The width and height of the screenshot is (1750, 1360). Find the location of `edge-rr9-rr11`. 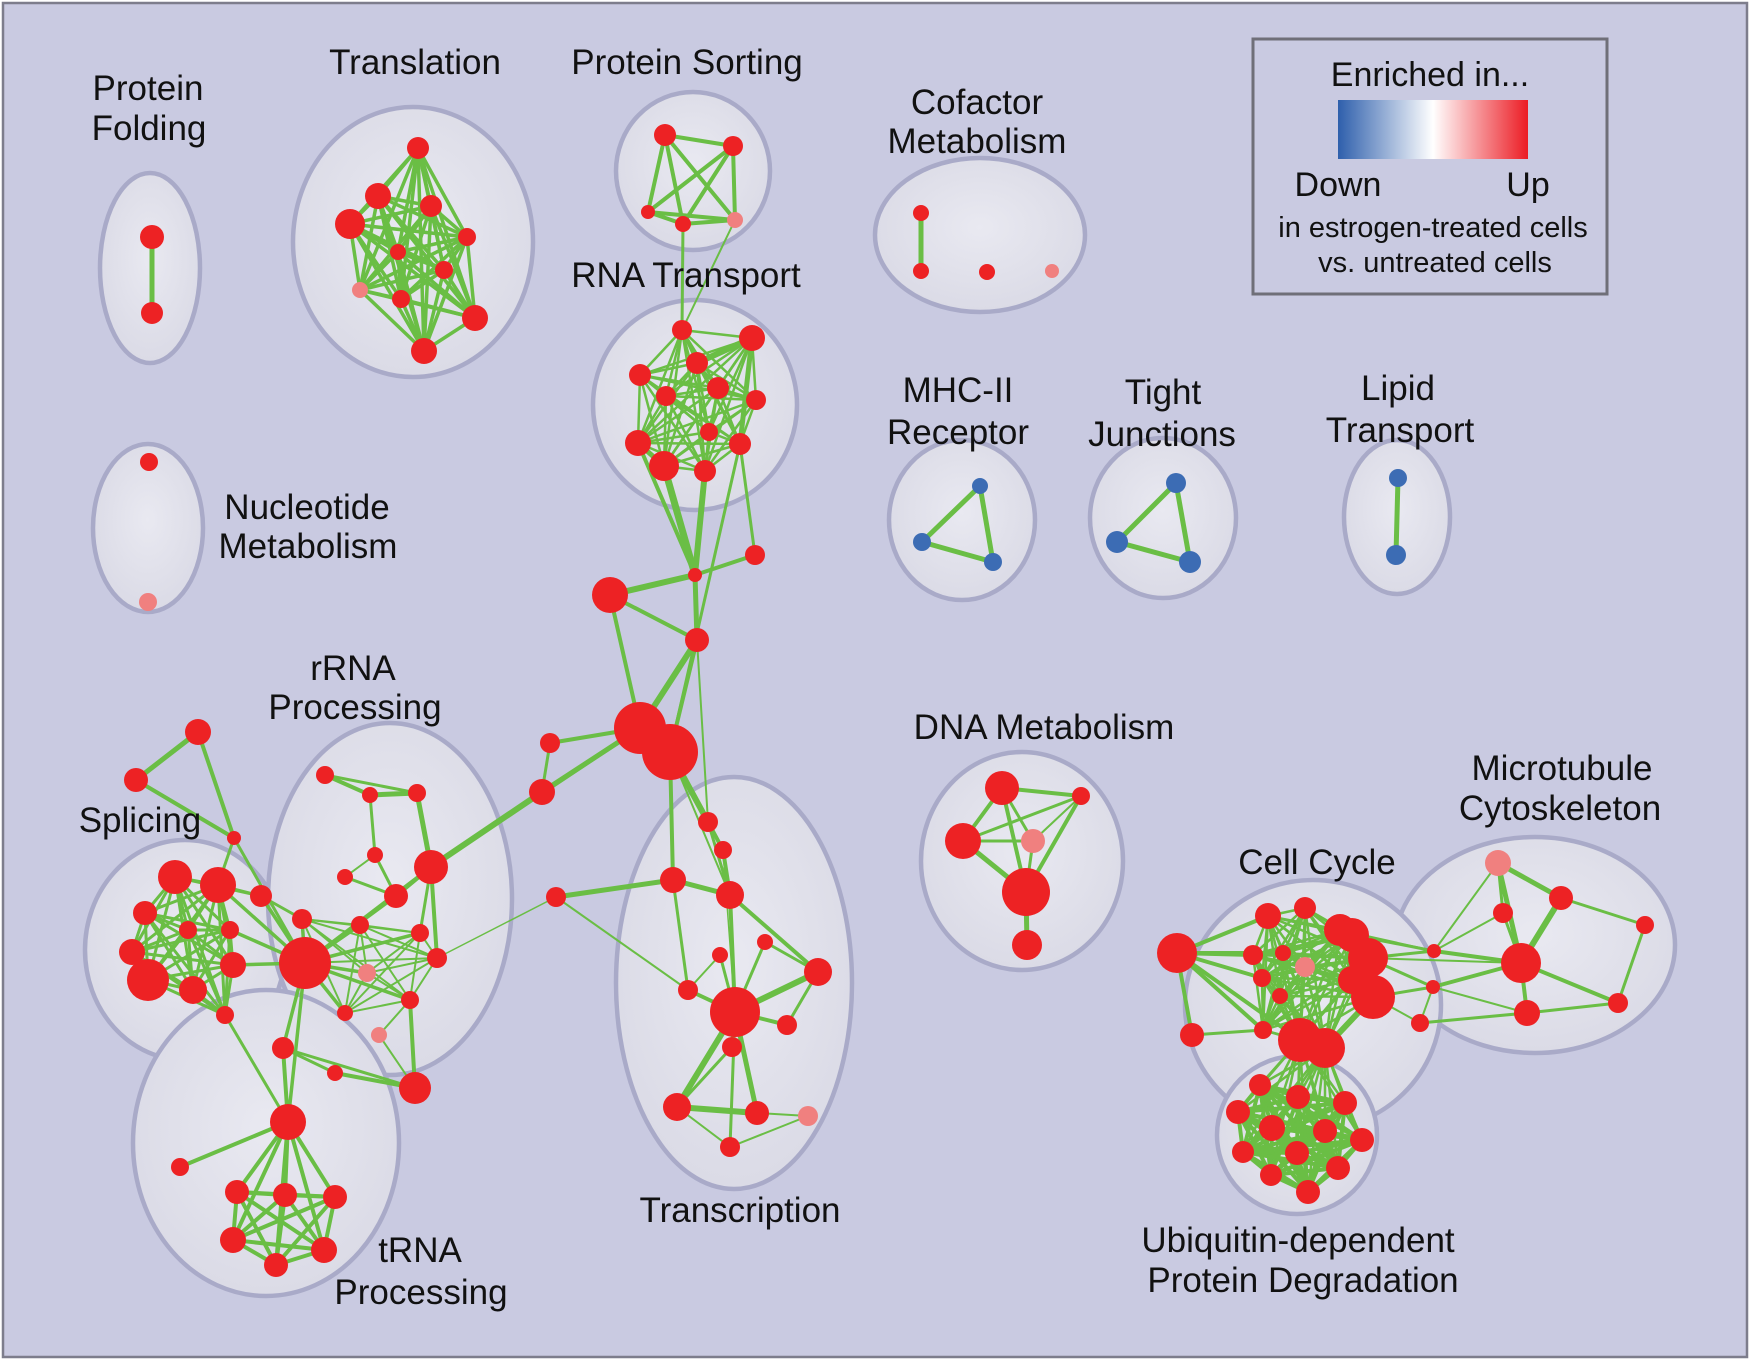

edge-rr9-rr11 is located at coordinates (398, 941).